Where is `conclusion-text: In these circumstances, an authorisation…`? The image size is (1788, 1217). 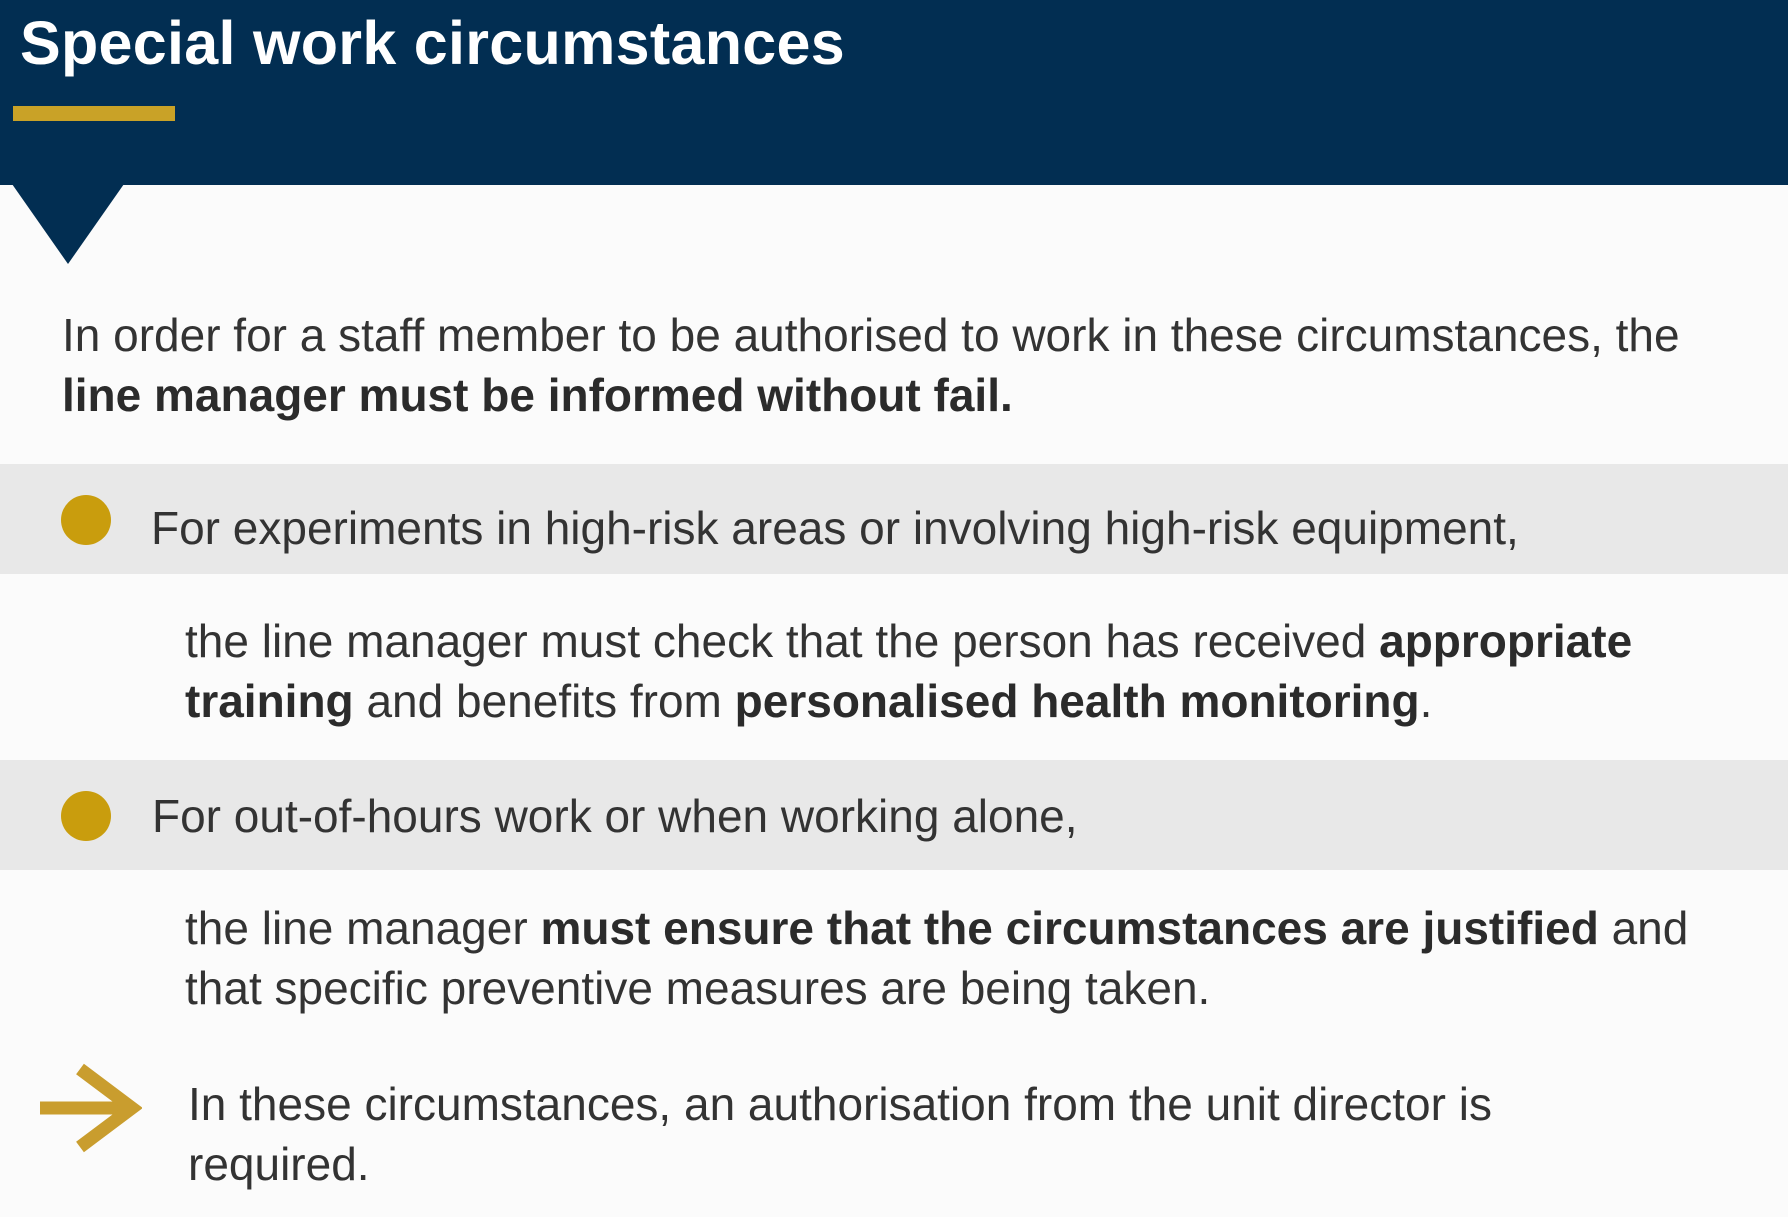
conclusion-text: In these circumstances, an authorisation… is located at coordinates (840, 1134).